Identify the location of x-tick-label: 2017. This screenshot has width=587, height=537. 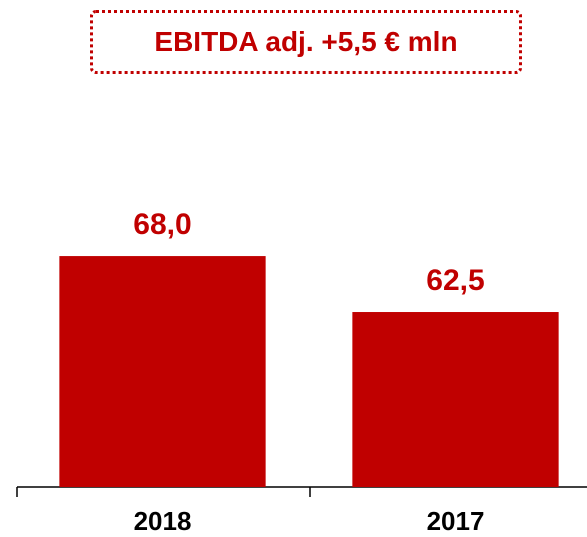
(456, 521).